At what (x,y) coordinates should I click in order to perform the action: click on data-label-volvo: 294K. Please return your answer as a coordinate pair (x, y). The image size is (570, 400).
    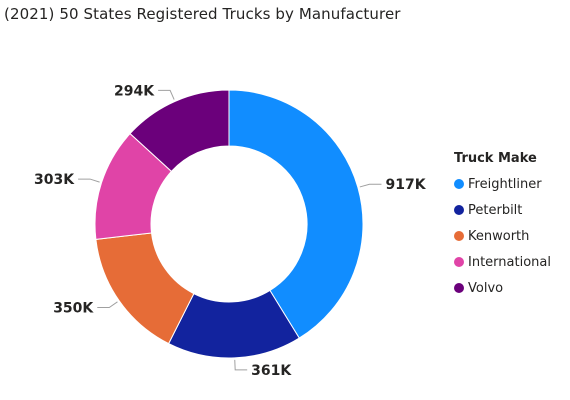
    Looking at the image, I should click on (134, 91).